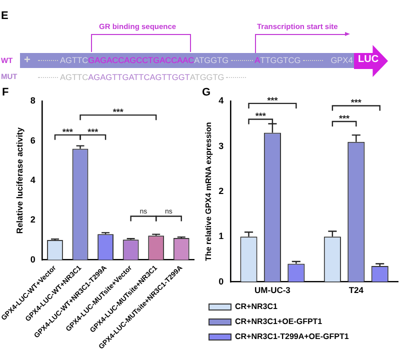  What do you see at coordinates (4, 16) in the screenshot?
I see `text: E` at bounding box center [4, 16].